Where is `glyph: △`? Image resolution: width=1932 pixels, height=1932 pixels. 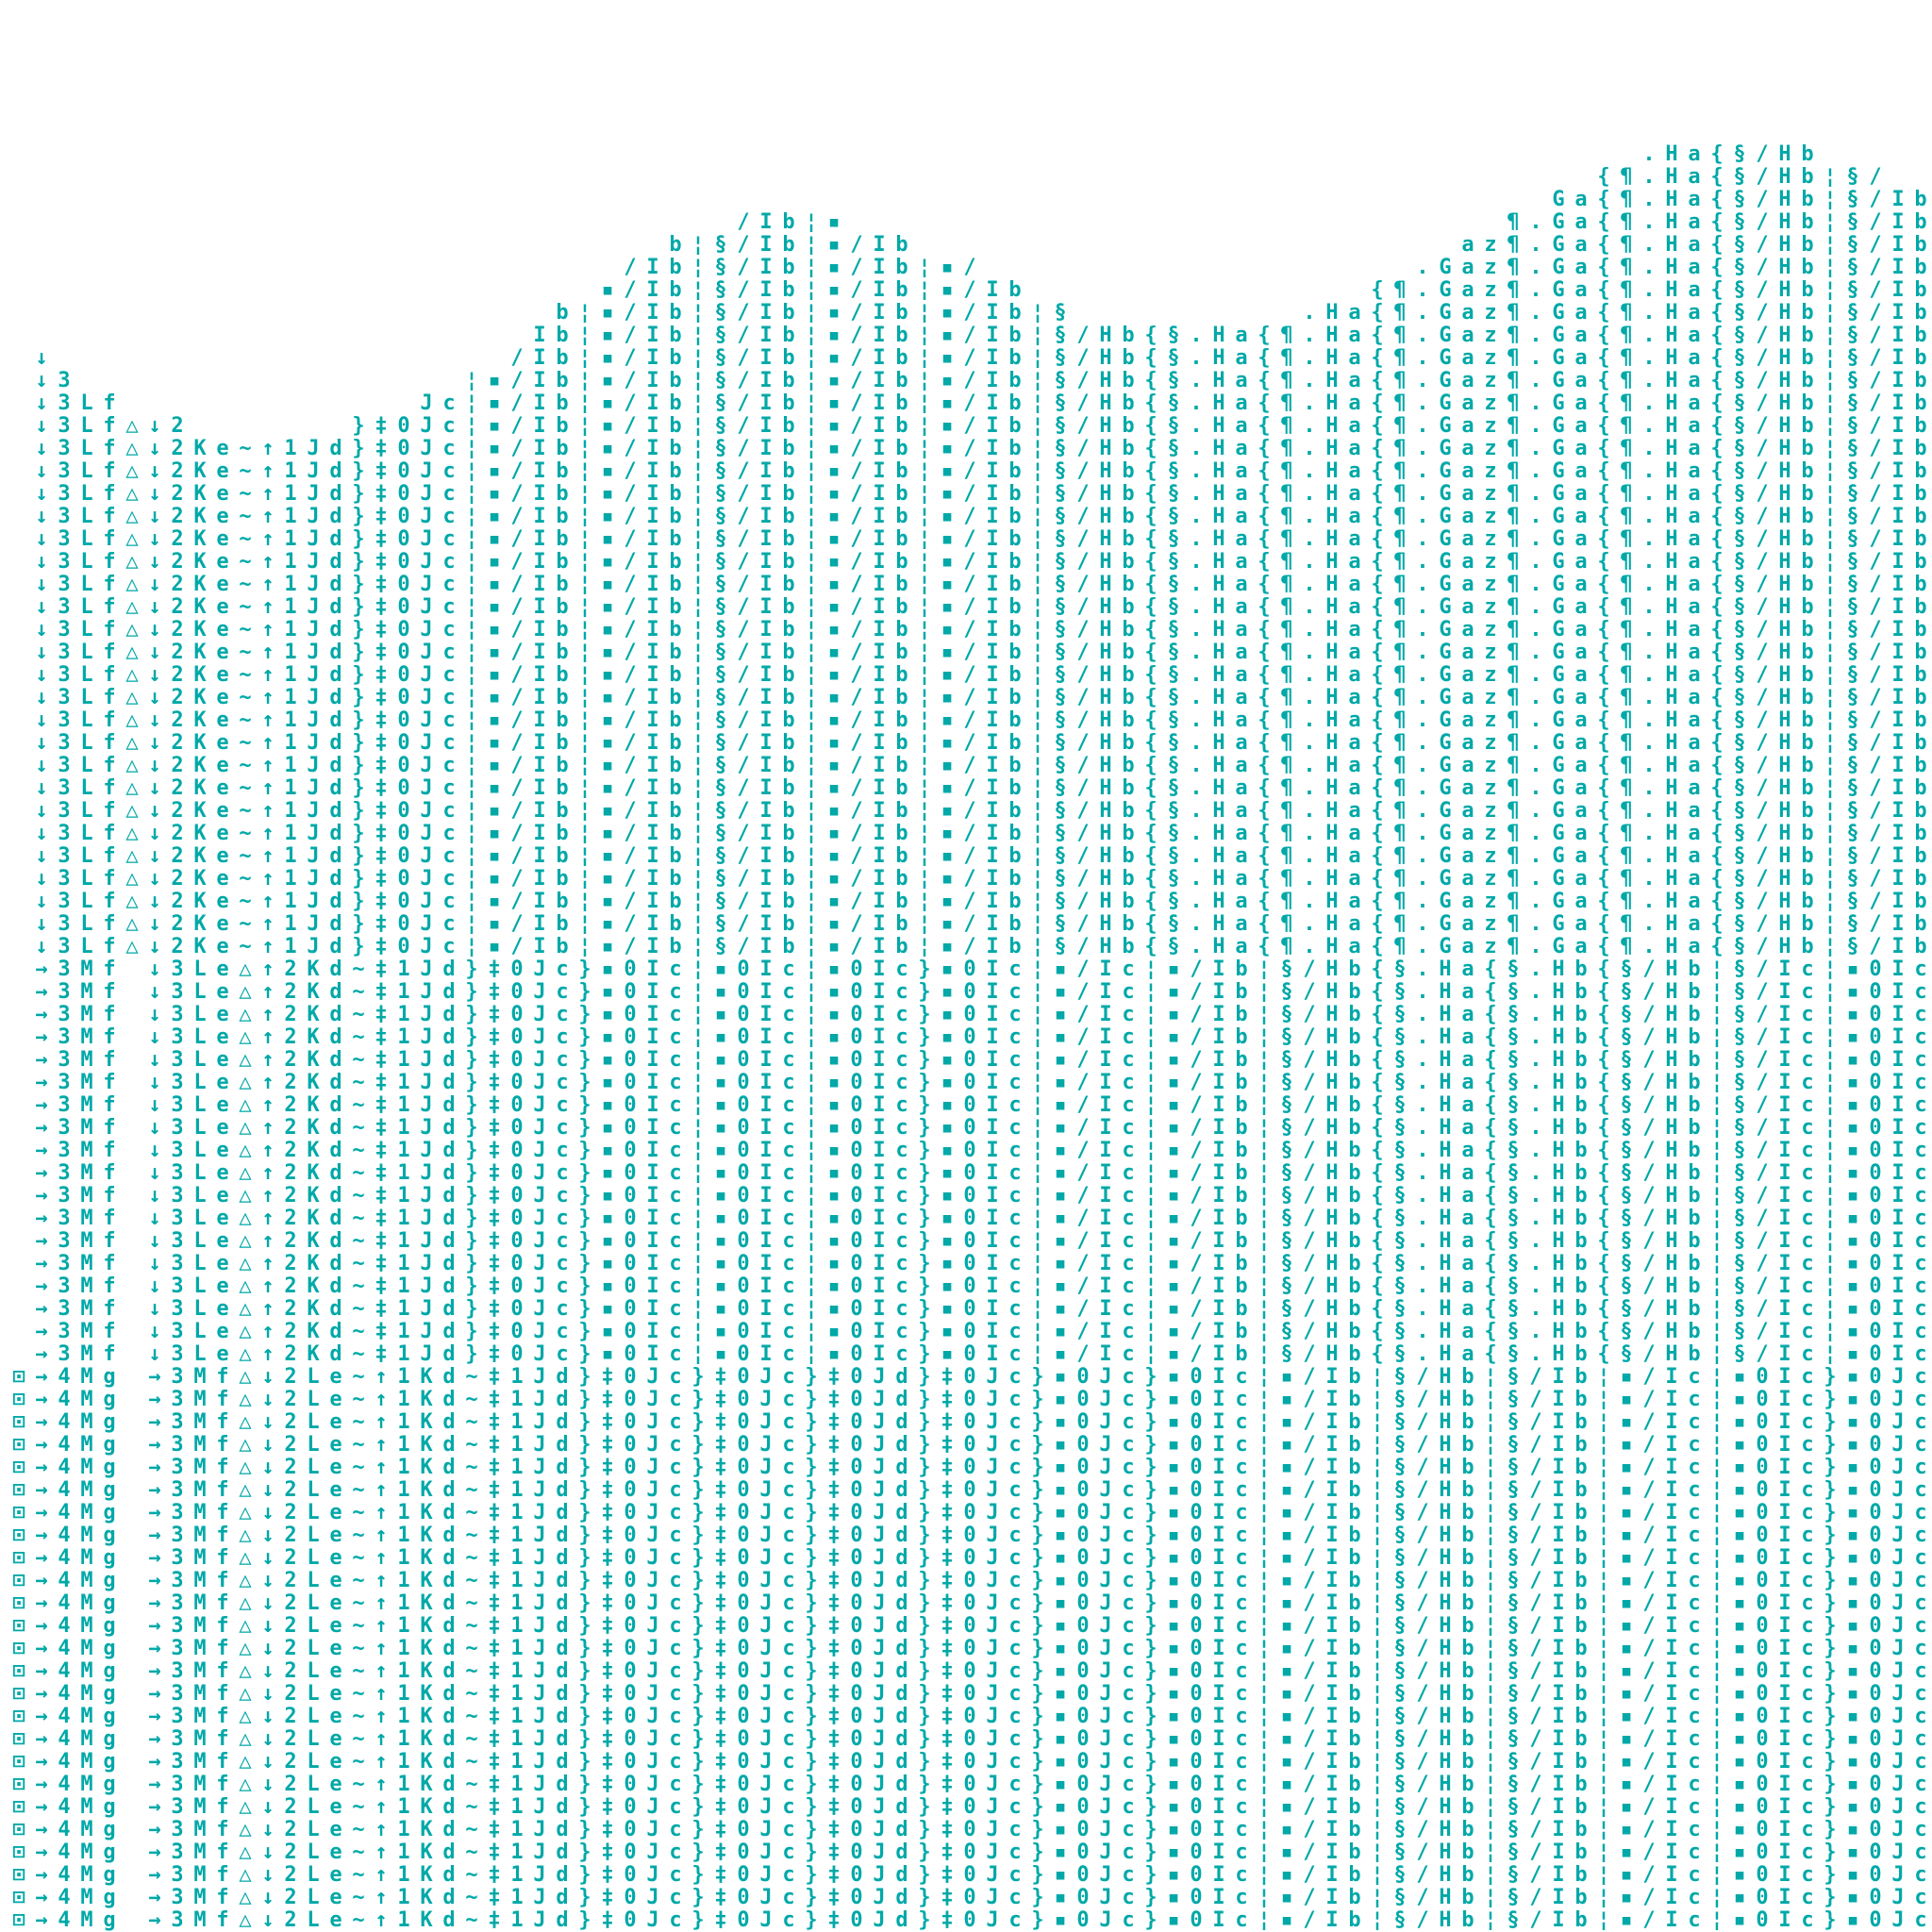
glyph: △ is located at coordinates (132, 585).